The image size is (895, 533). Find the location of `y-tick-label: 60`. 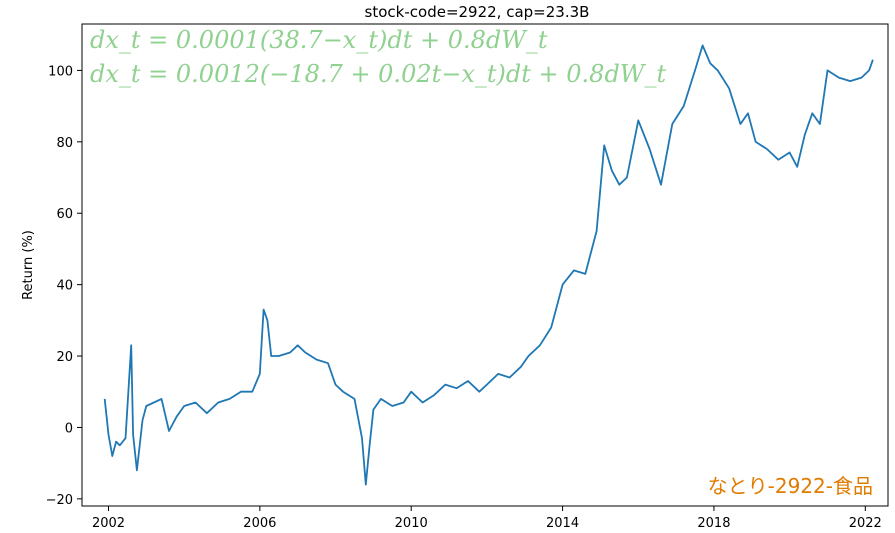

y-tick-label: 60 is located at coordinates (64, 214).